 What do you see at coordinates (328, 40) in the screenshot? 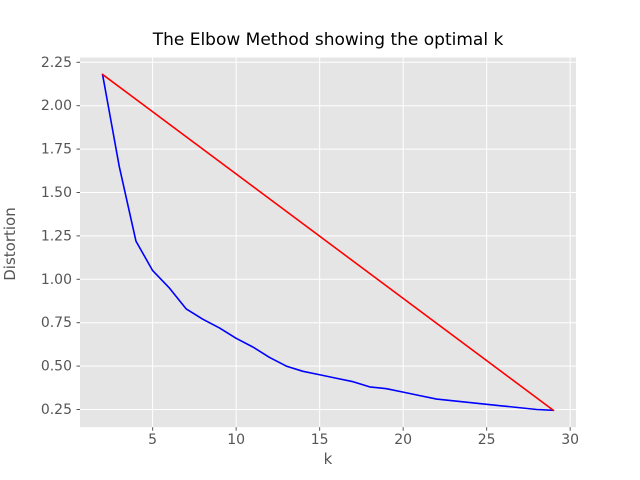
I see `chart-title: The Elbow Method showing the optimal k` at bounding box center [328, 40].